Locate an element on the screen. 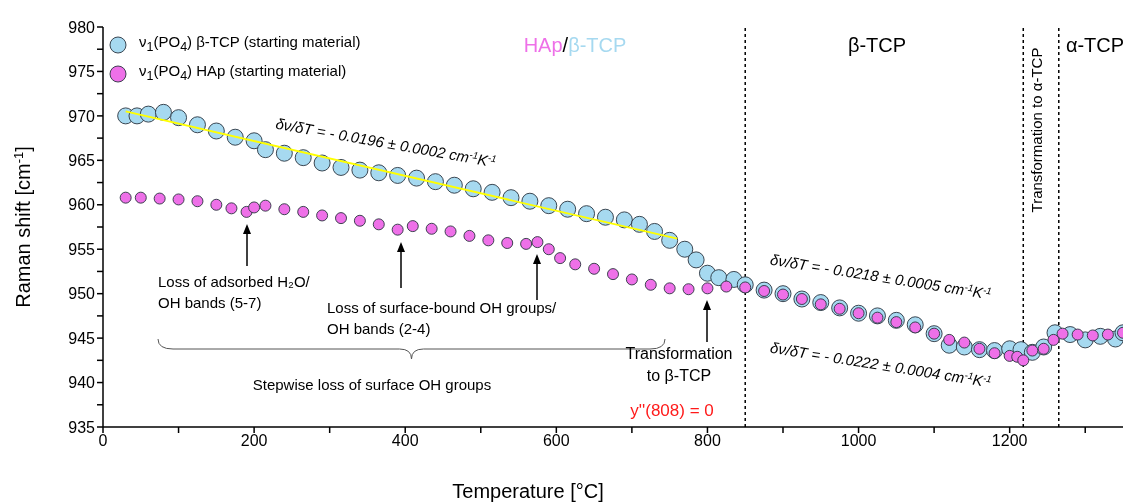  x-tick-label: 1200 is located at coordinates (1009, 441).